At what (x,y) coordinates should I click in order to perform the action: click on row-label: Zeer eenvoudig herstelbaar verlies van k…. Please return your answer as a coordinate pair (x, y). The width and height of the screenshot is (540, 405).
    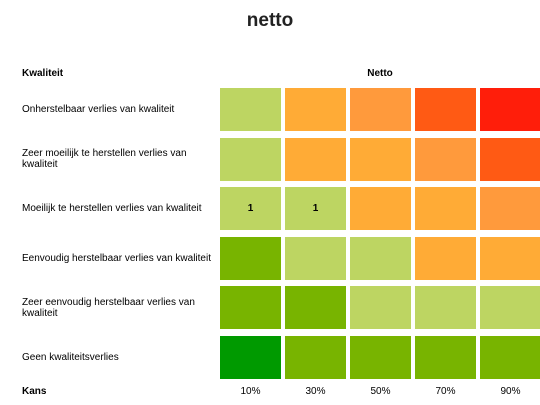
    Looking at the image, I should click on (108, 307).